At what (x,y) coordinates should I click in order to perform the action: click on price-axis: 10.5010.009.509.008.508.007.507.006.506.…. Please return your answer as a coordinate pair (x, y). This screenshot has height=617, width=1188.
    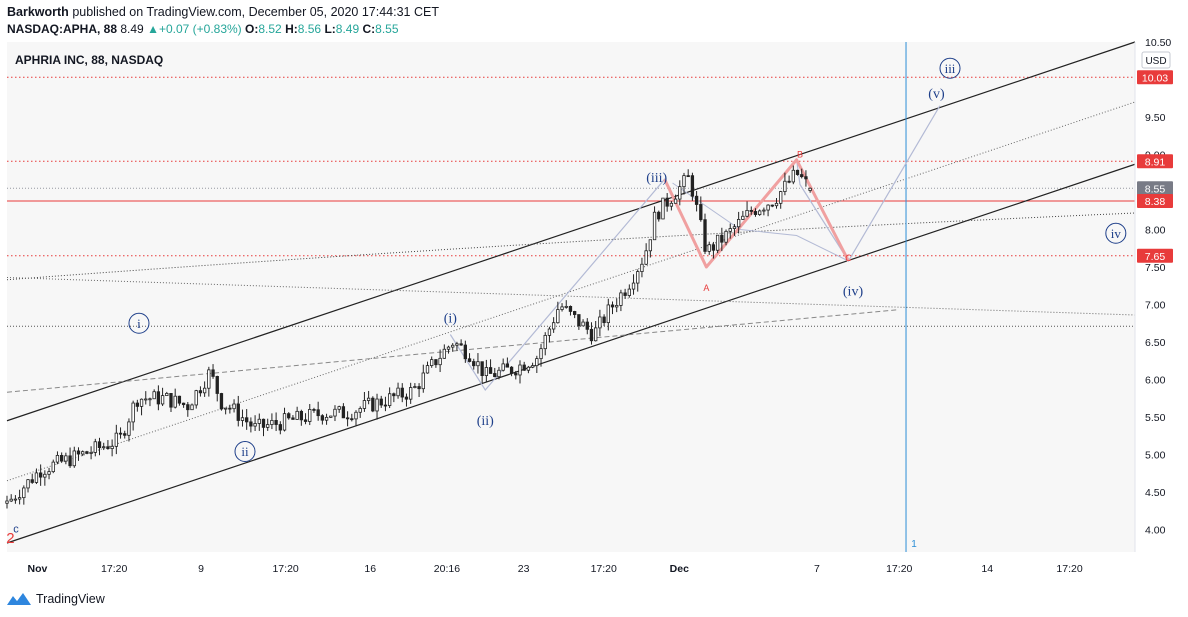
    Looking at the image, I should click on (1158, 287).